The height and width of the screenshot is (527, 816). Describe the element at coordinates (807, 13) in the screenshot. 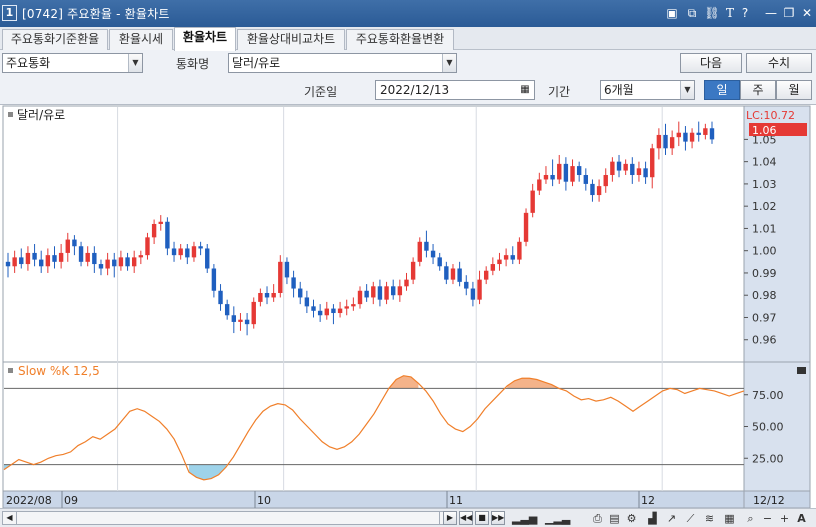

I see `close-icon: ✕` at that location.